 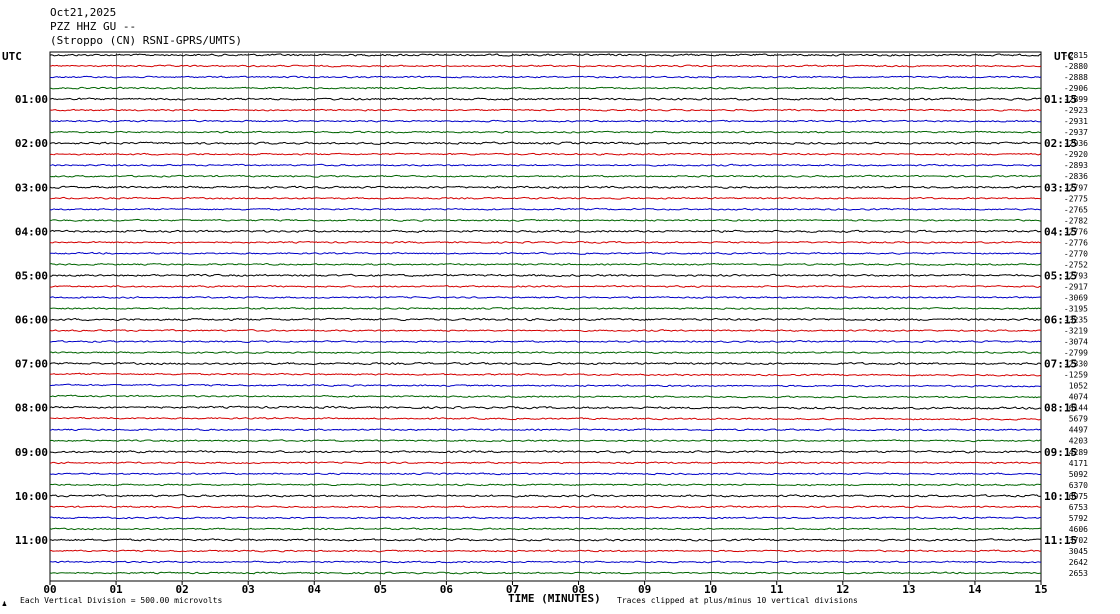 What do you see at coordinates (182, 589) in the screenshot?
I see `x-tick-label: 02` at bounding box center [182, 589].